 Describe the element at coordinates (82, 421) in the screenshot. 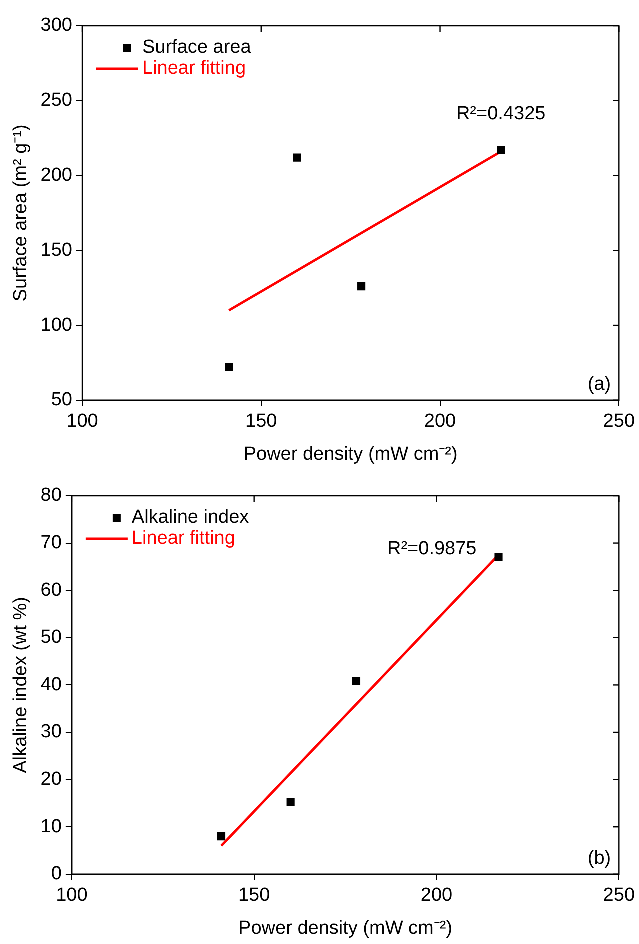

I see `x-tick-label: 100` at that location.